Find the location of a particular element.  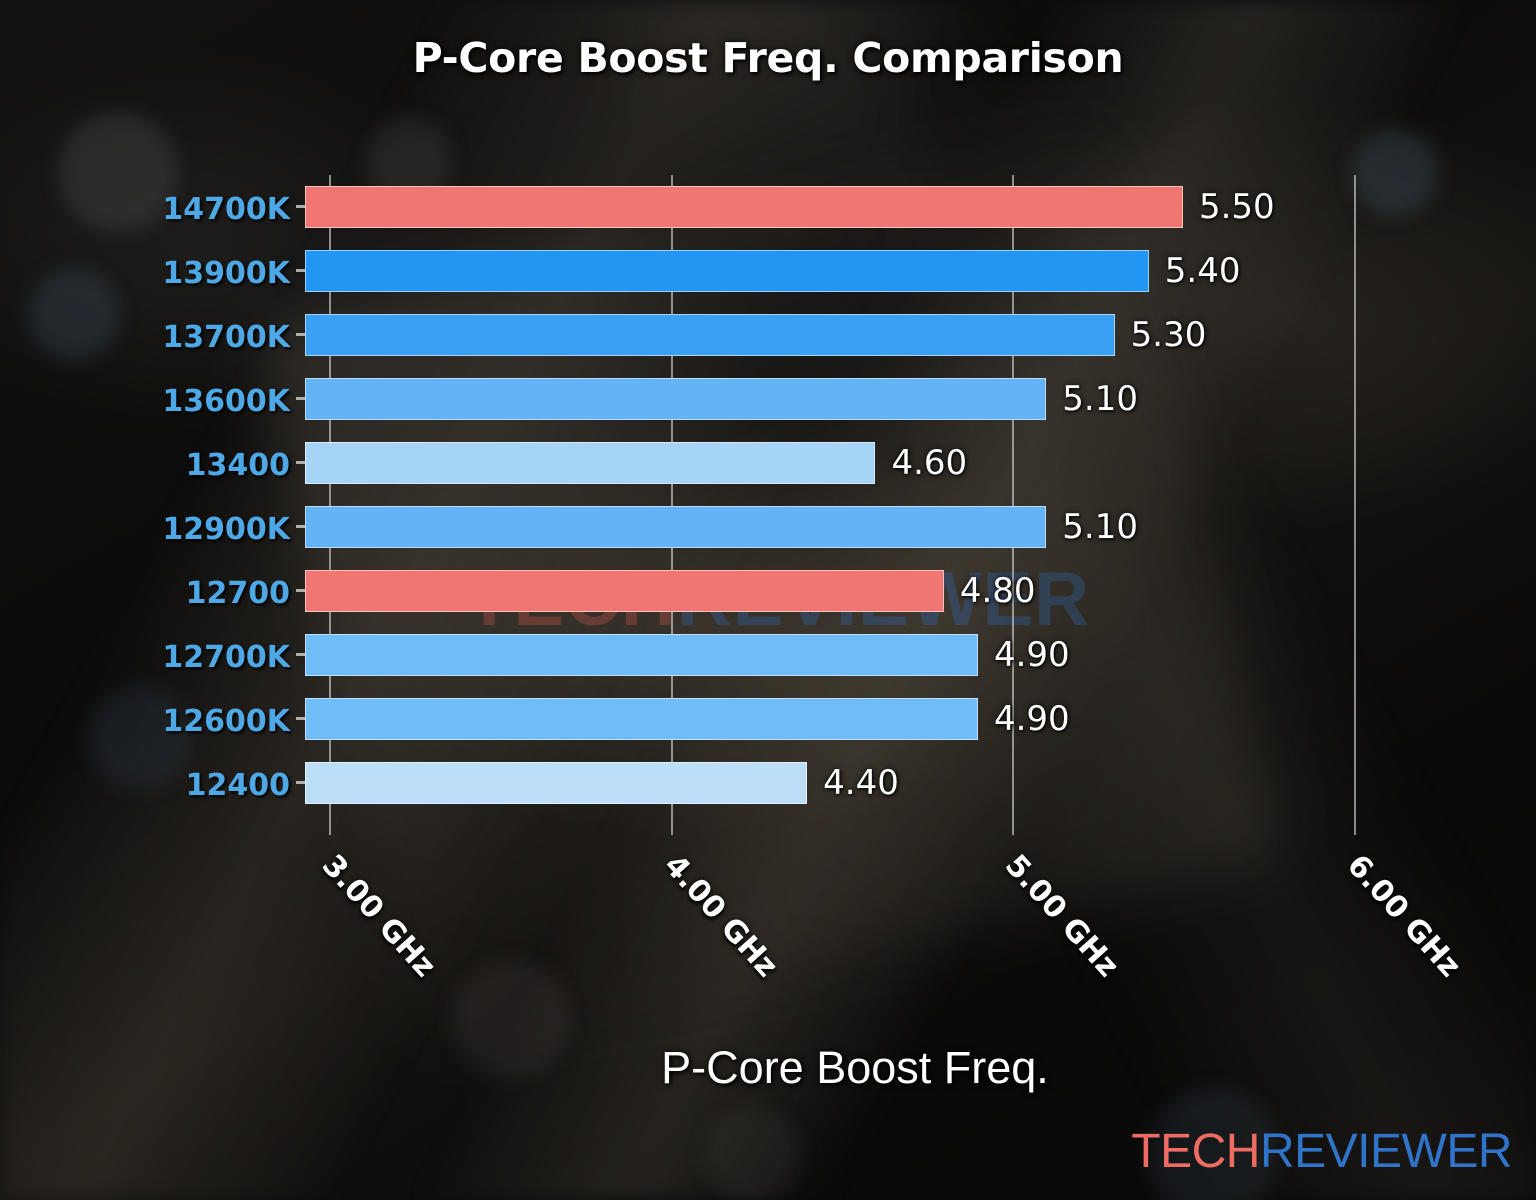

category-label: 13900K is located at coordinates (226, 273).